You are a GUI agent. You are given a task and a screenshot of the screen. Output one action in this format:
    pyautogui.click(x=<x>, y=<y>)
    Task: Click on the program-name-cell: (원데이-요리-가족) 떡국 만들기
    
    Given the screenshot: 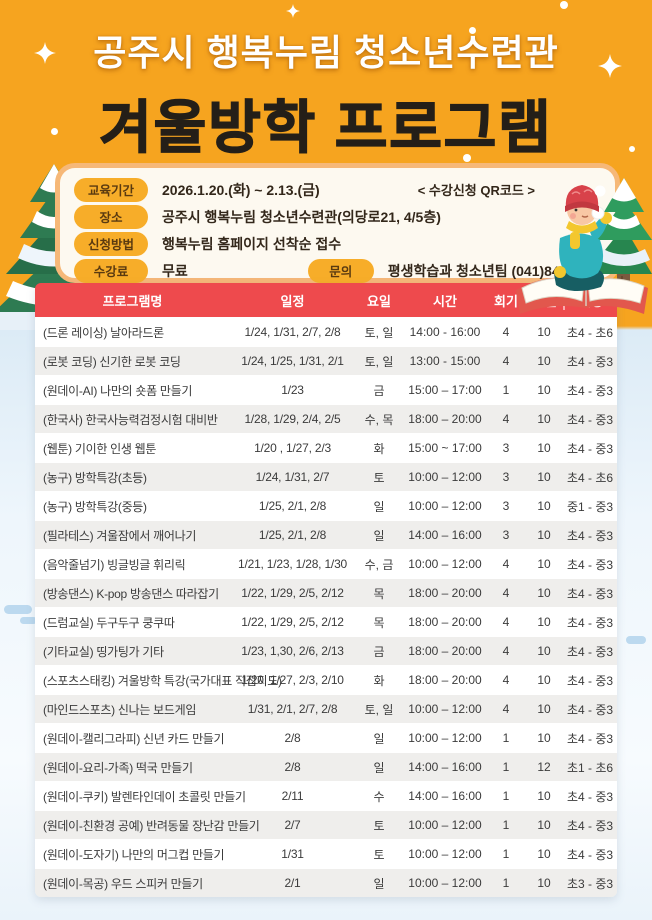 What is the action you would take?
    pyautogui.click(x=118, y=767)
    